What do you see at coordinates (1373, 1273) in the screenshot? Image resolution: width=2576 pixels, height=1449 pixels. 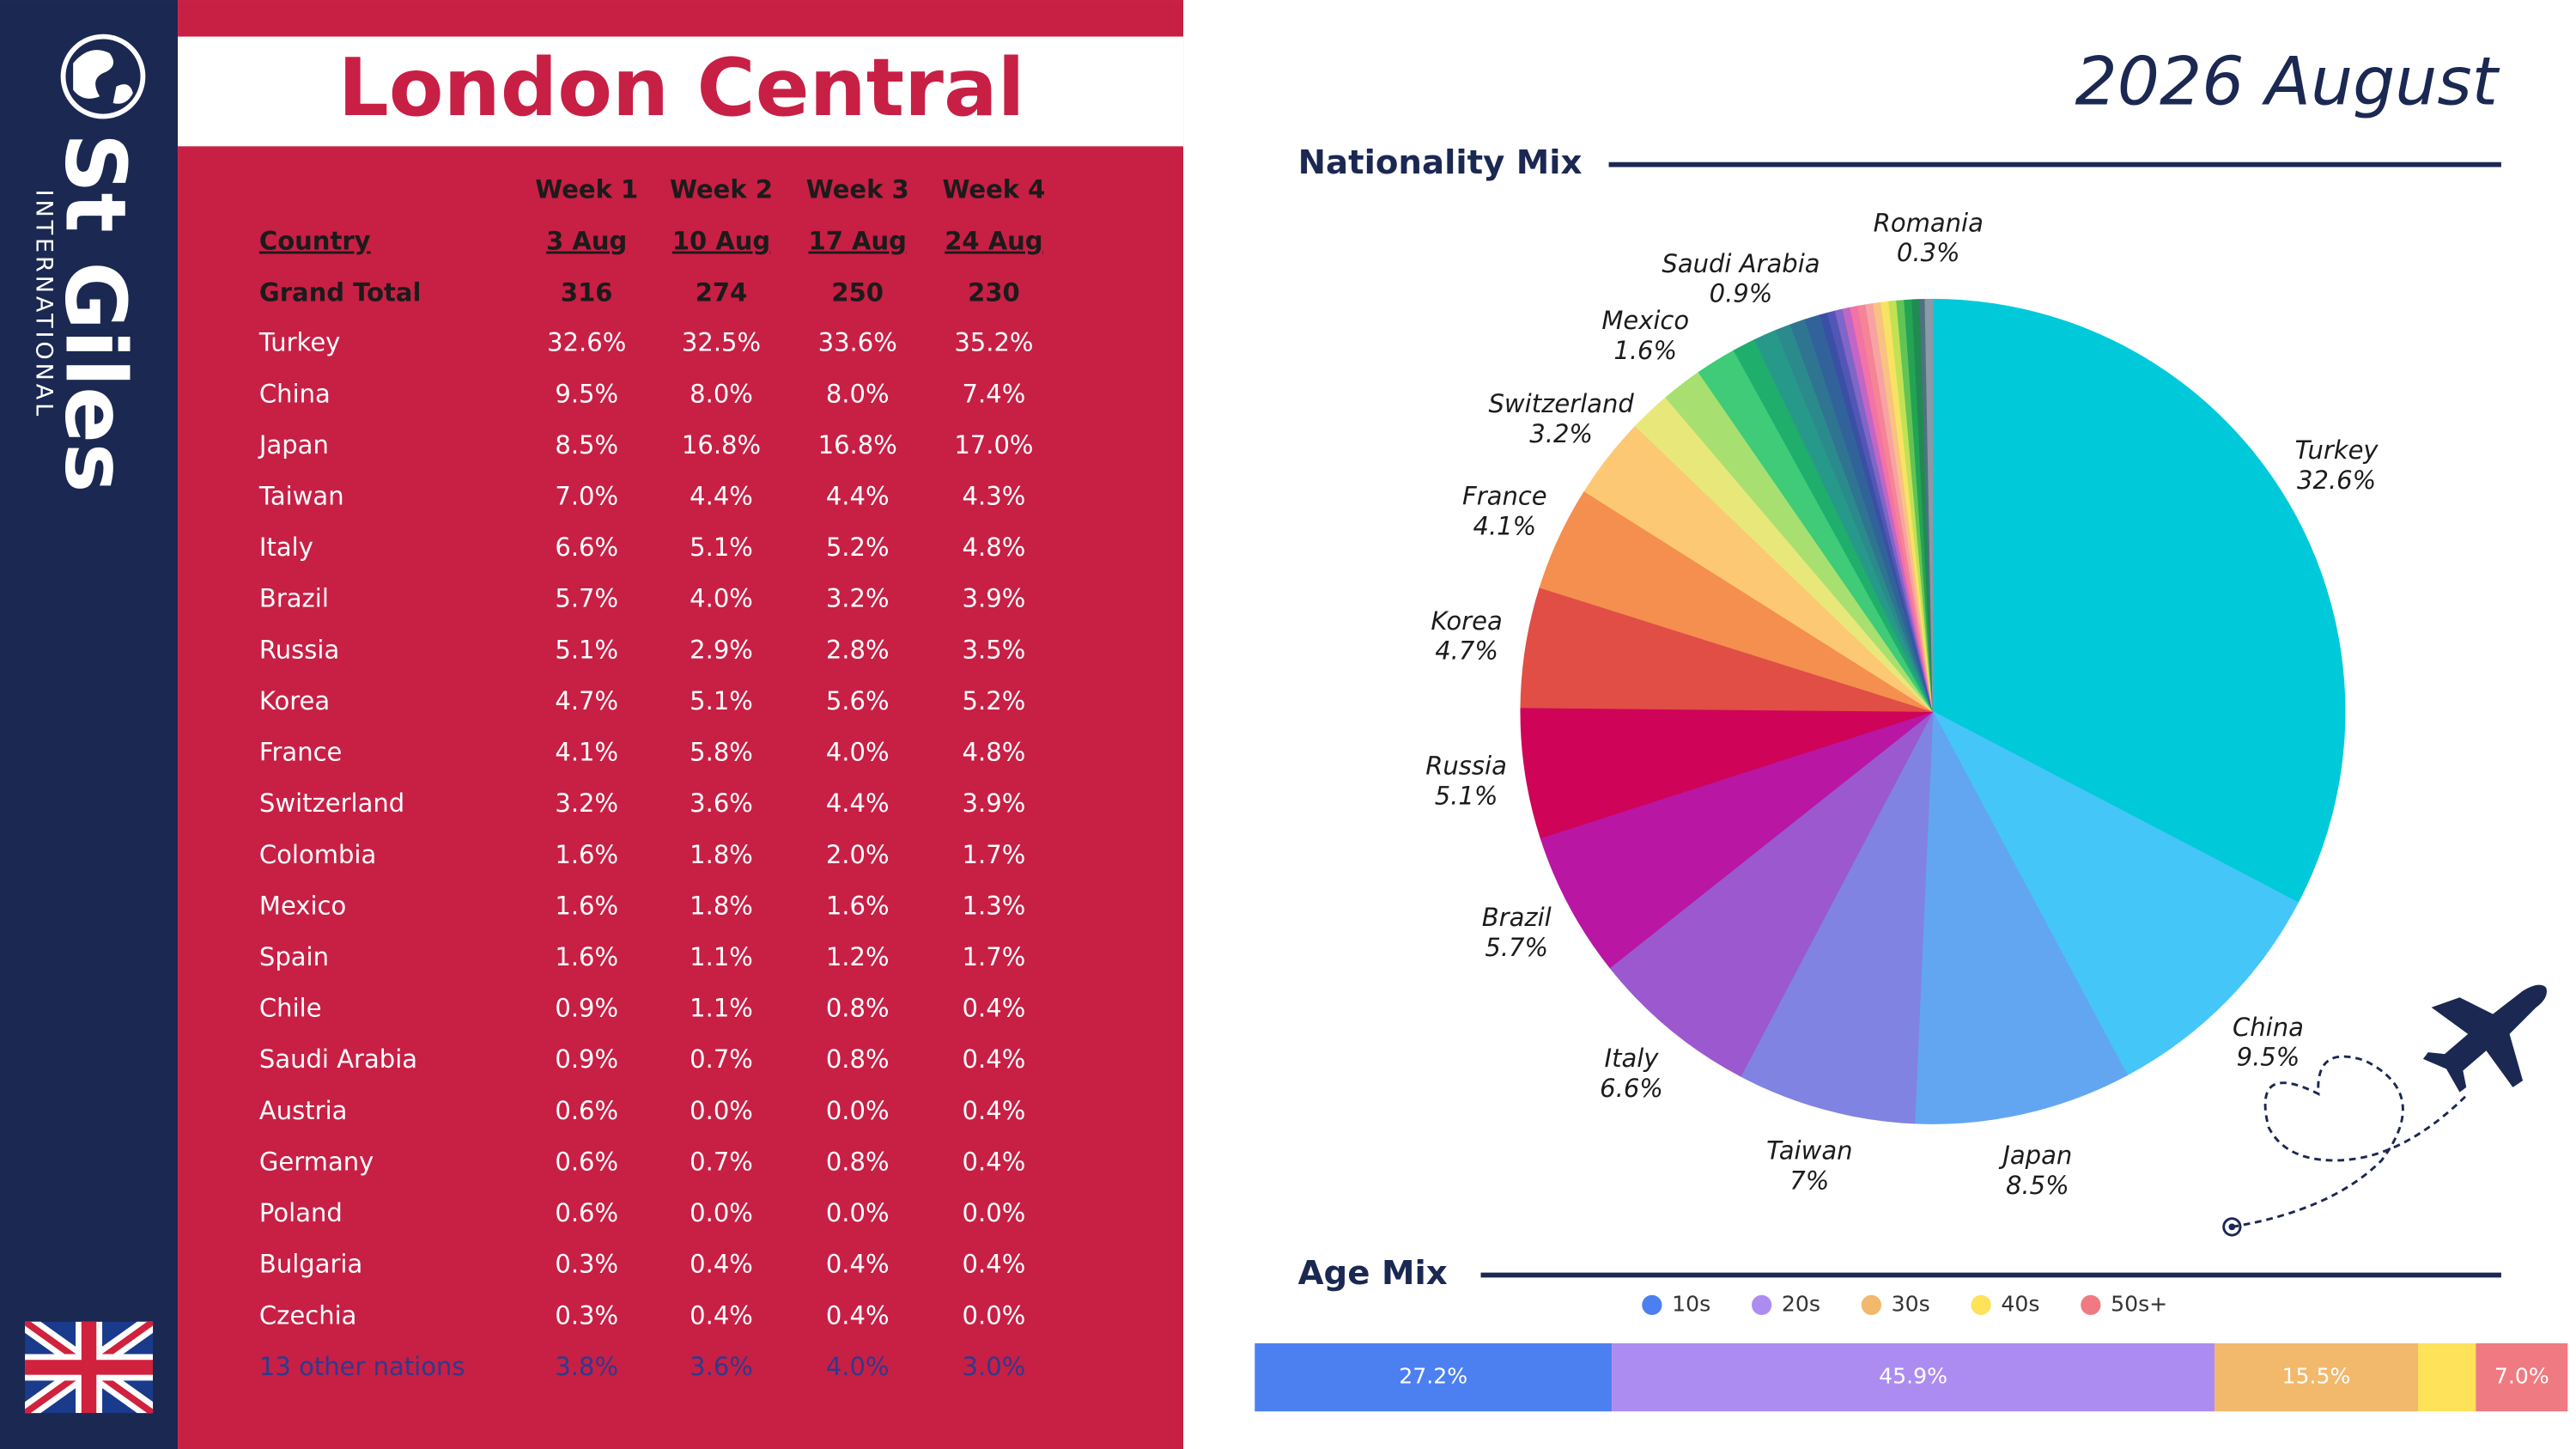 I see `bar-title: Age Mix` at bounding box center [1373, 1273].